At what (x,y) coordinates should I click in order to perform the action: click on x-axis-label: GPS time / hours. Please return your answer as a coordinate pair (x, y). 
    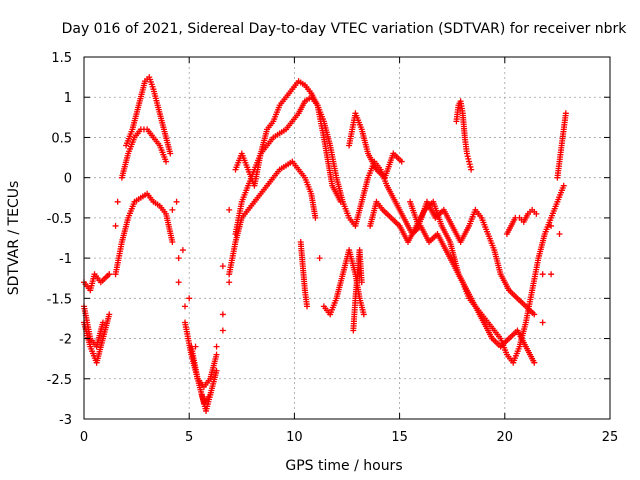
    Looking at the image, I should click on (343, 466).